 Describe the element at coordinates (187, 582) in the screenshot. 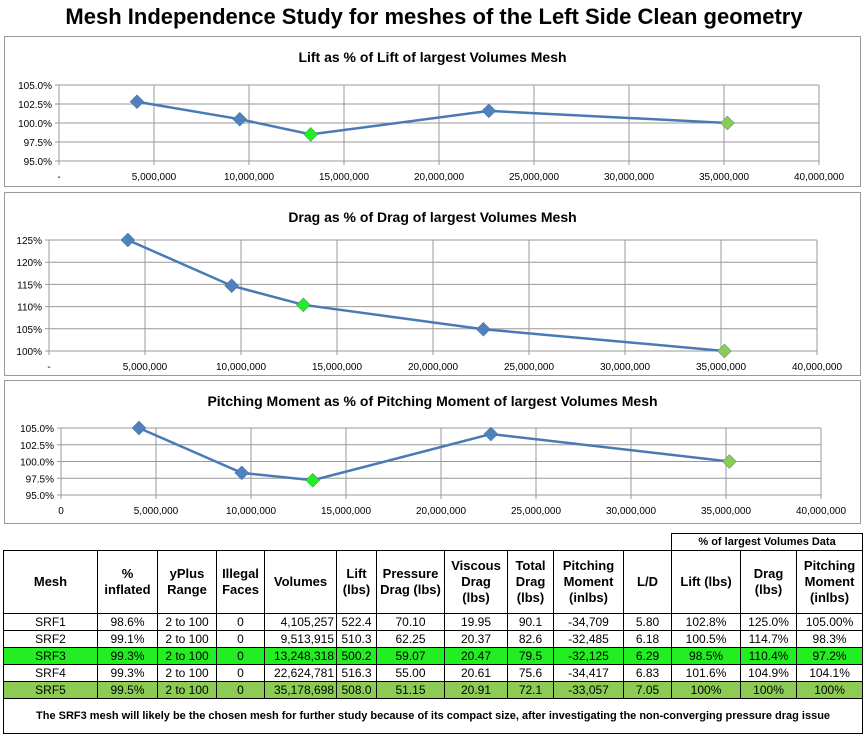

I see `column-header: yPlus Range` at that location.